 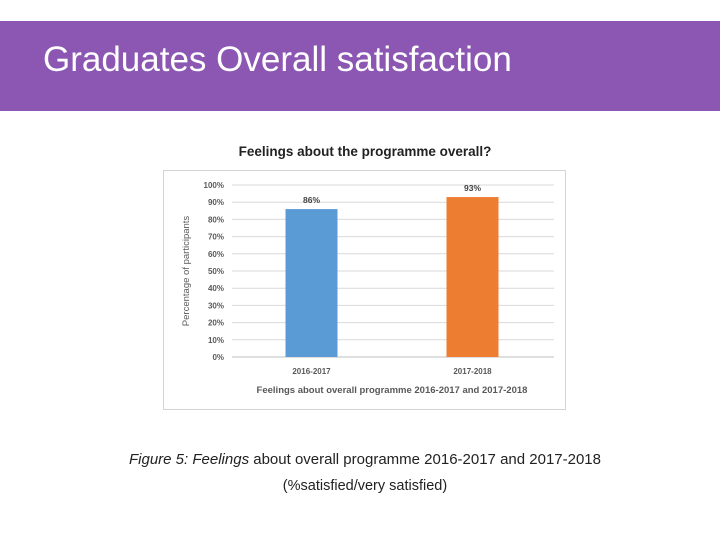 I want to click on data-label: 86%, so click(x=311, y=200).